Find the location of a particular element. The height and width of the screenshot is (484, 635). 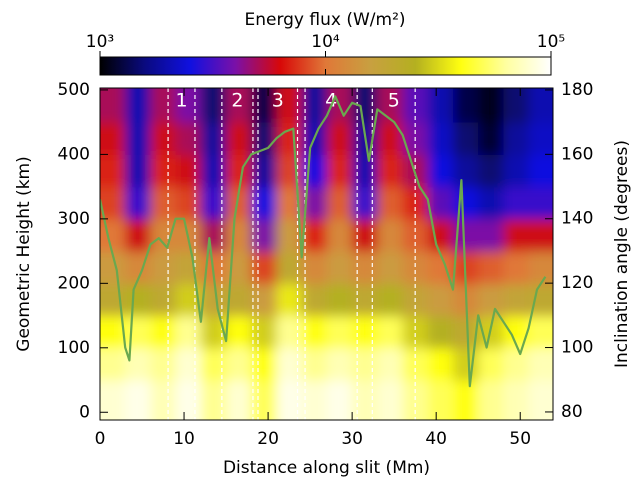

y-tick-label: 500 is located at coordinates (74, 90).